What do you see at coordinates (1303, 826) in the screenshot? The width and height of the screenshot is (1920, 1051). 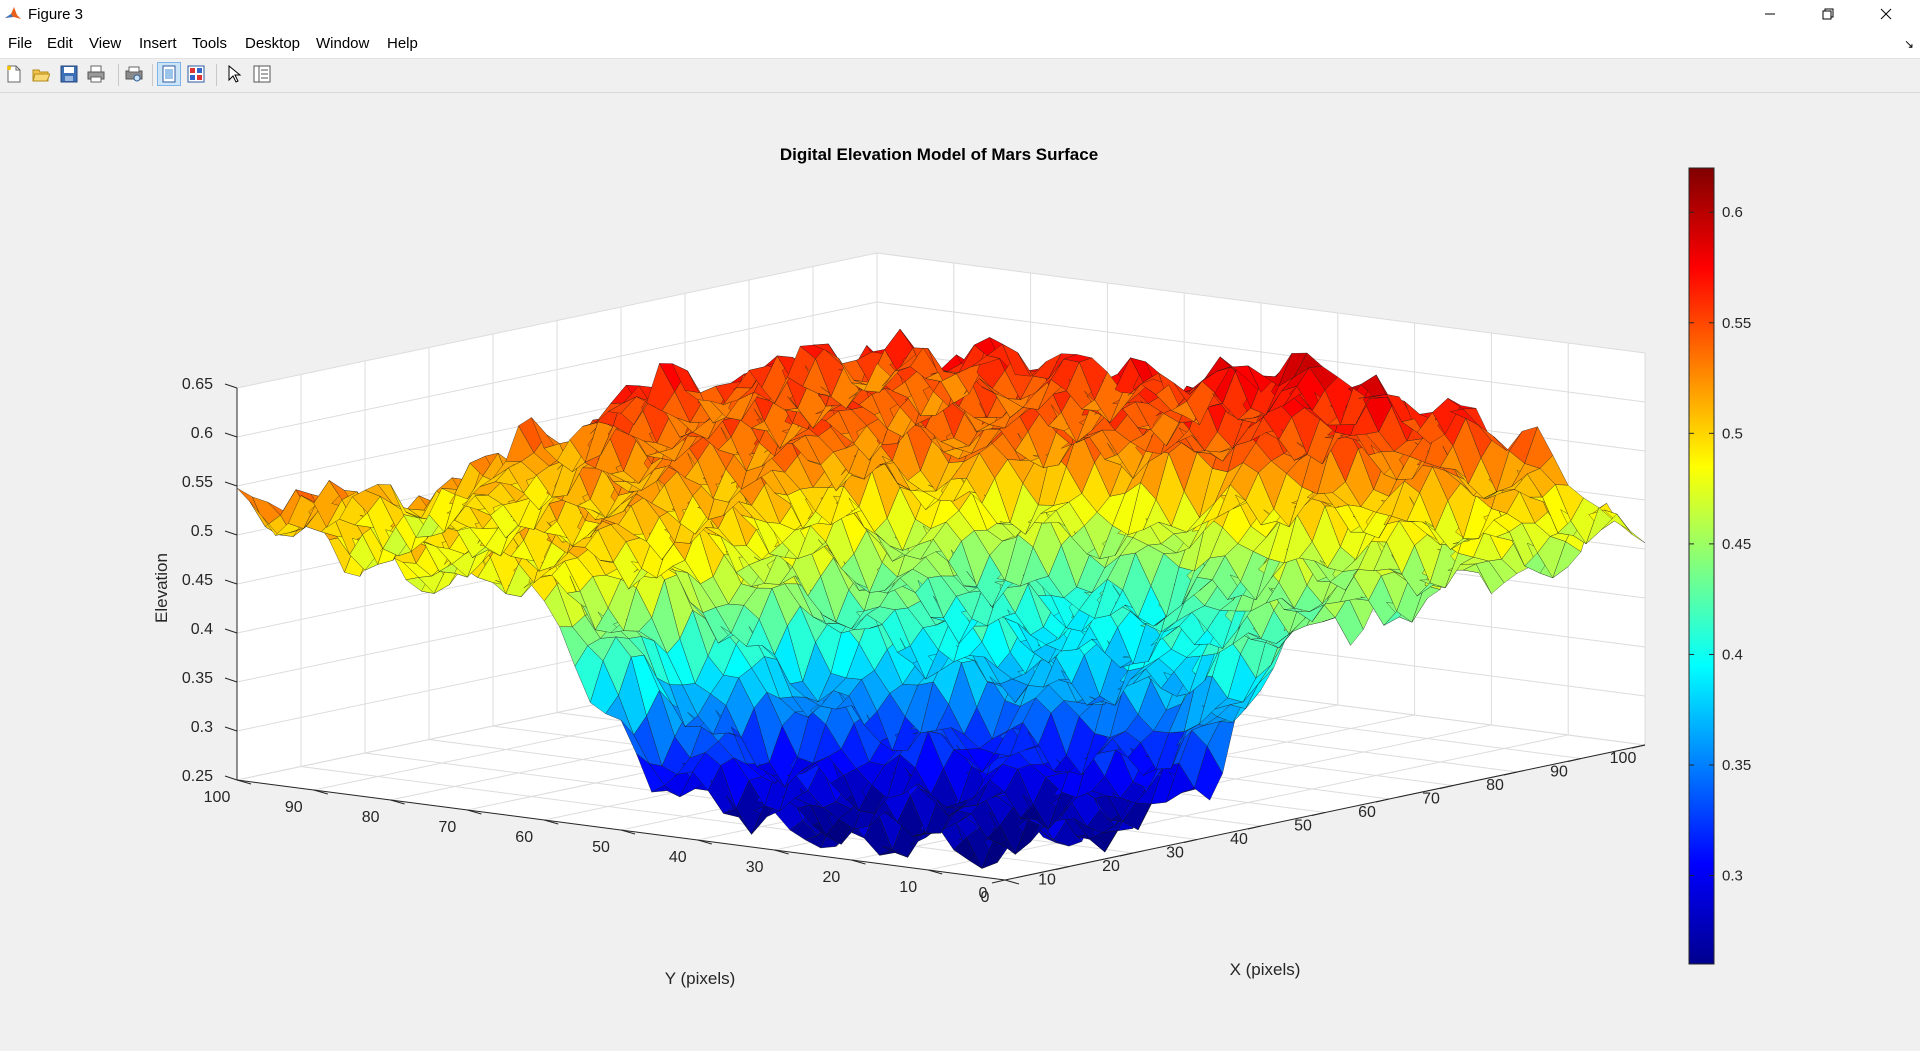 I see `x-tick-label: 50` at bounding box center [1303, 826].